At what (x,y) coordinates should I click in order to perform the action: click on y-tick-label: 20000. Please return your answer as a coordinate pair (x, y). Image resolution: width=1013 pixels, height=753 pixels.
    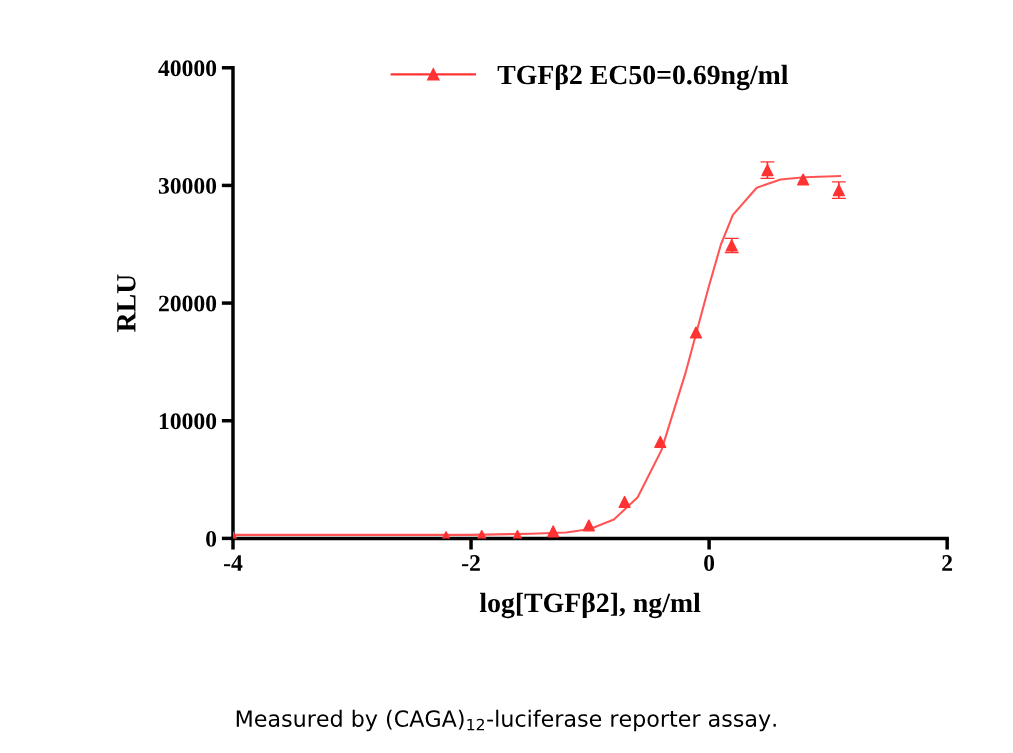
    Looking at the image, I should click on (187, 303).